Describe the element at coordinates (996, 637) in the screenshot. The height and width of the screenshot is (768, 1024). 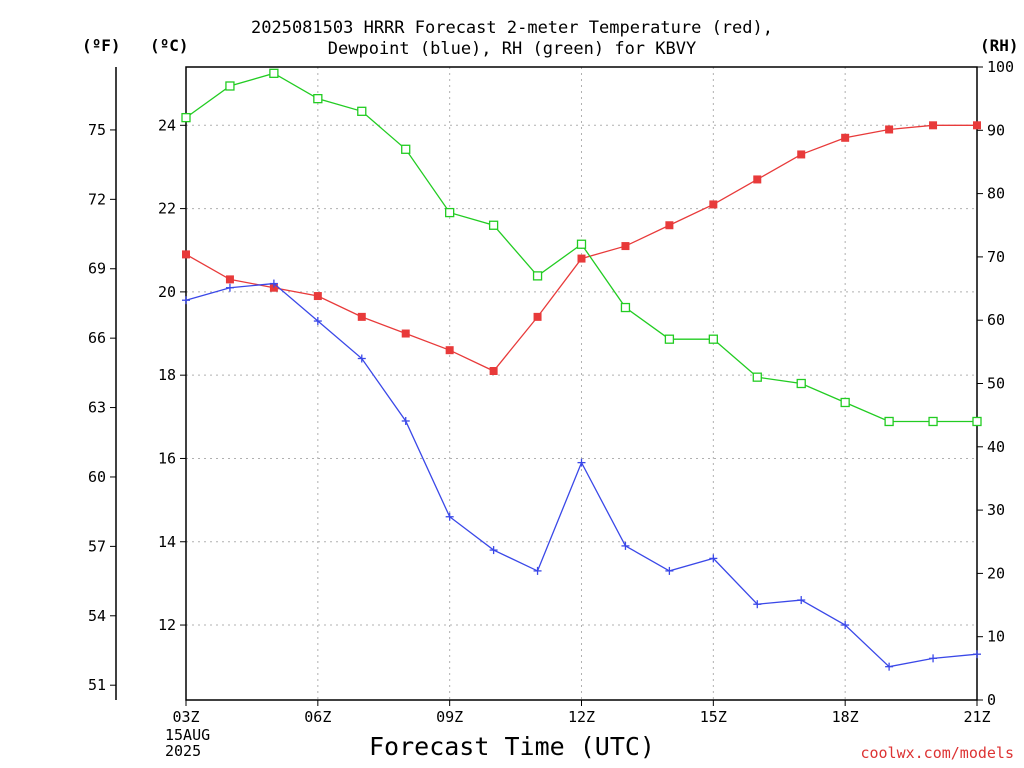
I see `rh-tick-label: 10` at that location.